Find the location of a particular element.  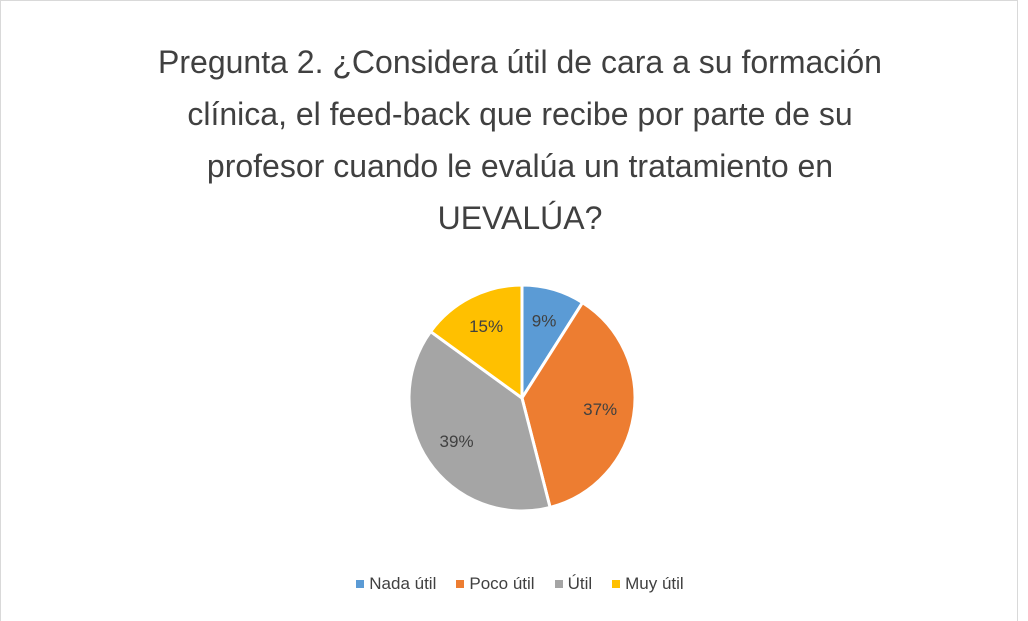

data-label: 15% is located at coordinates (486, 326).